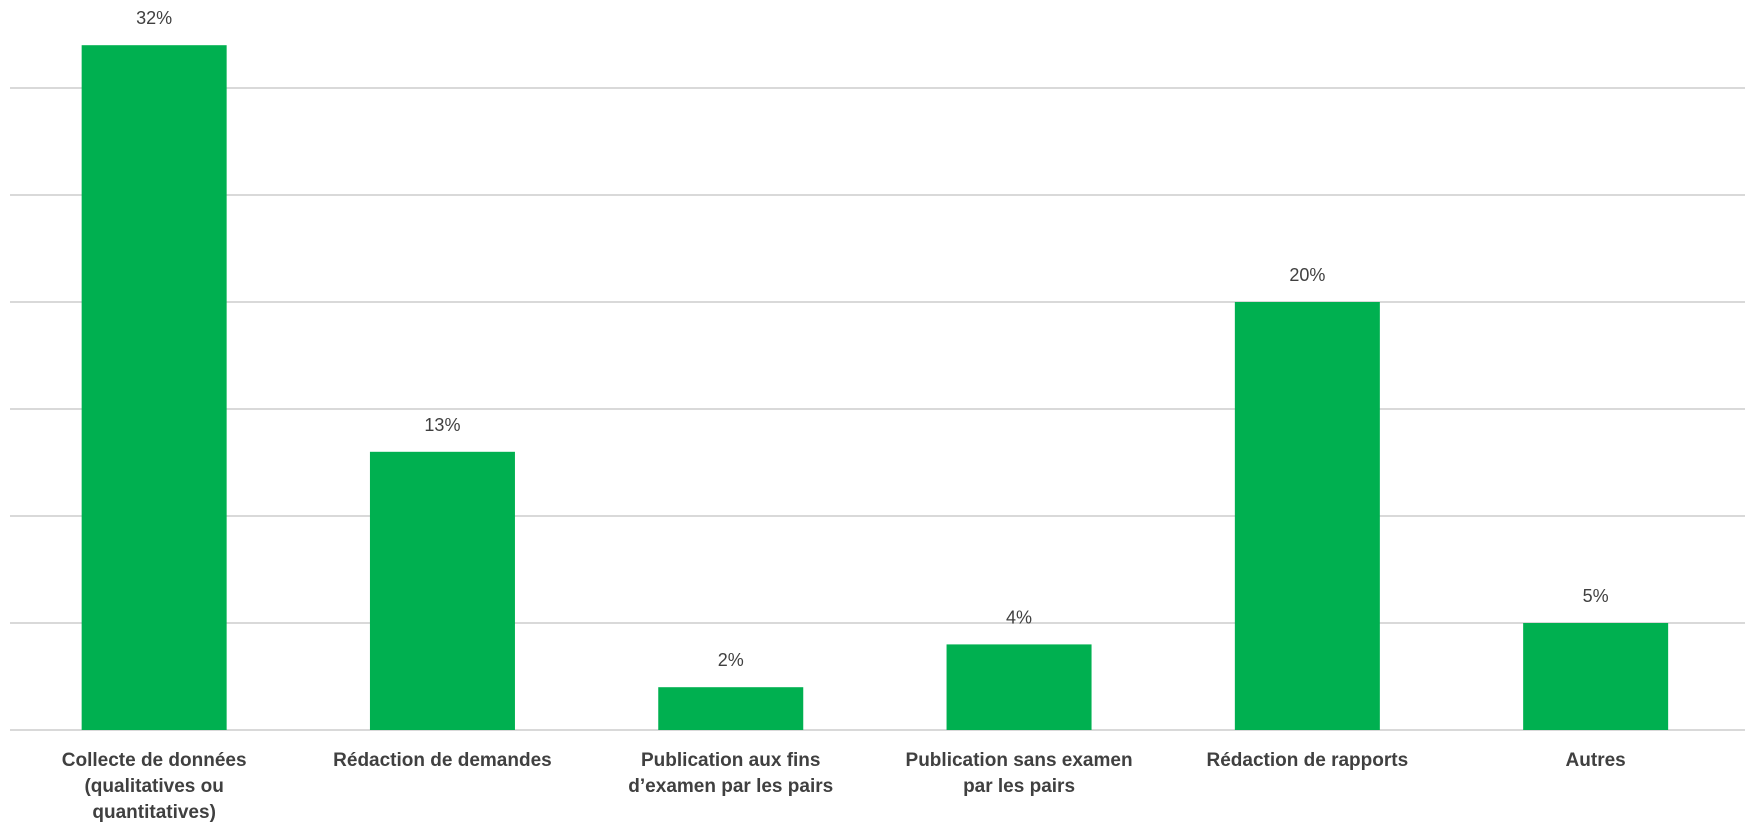  Describe the element at coordinates (731, 660) in the screenshot. I see `data-label: 2%` at that location.